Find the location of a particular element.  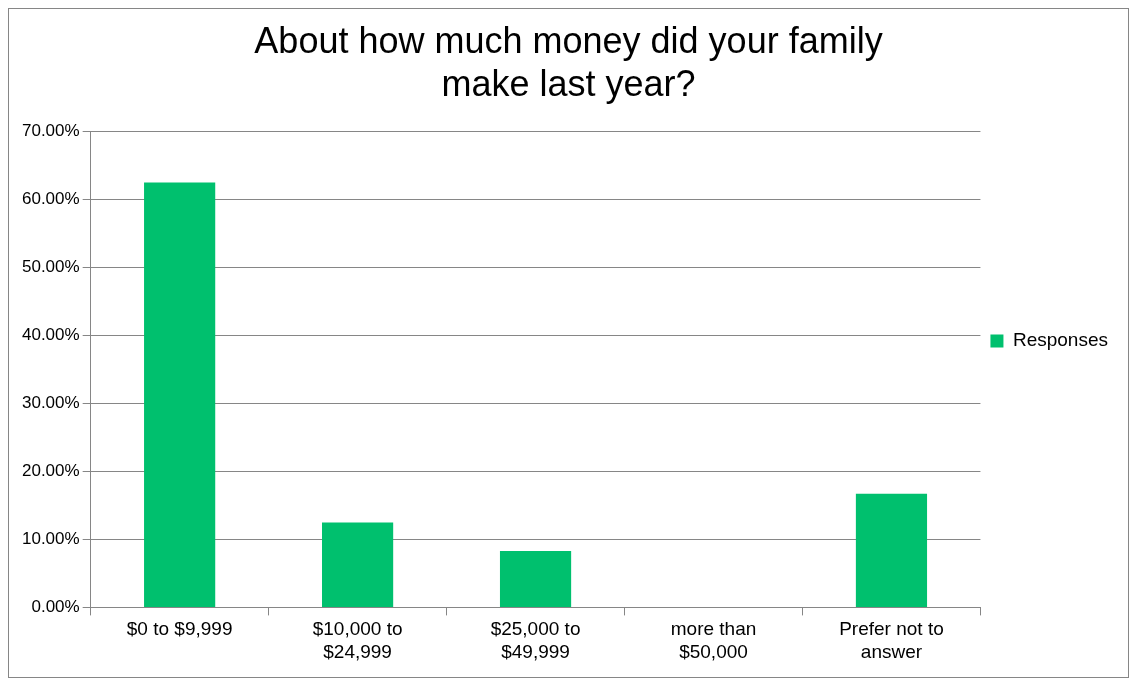

x-tick-label: $0 to $9,999 is located at coordinates (179, 629).